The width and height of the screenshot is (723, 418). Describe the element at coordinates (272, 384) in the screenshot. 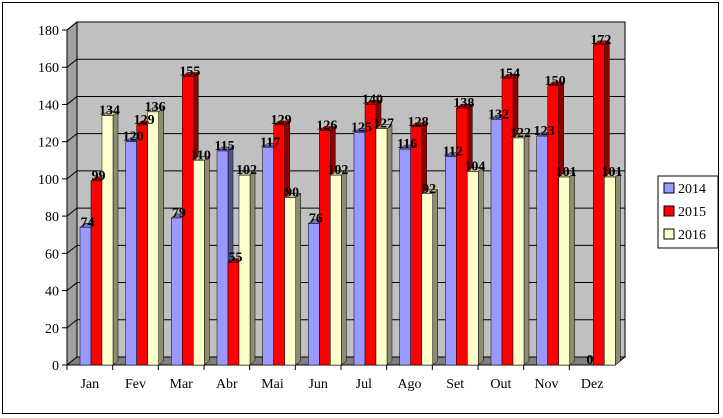

I see `x-tick-label: Mai` at that location.